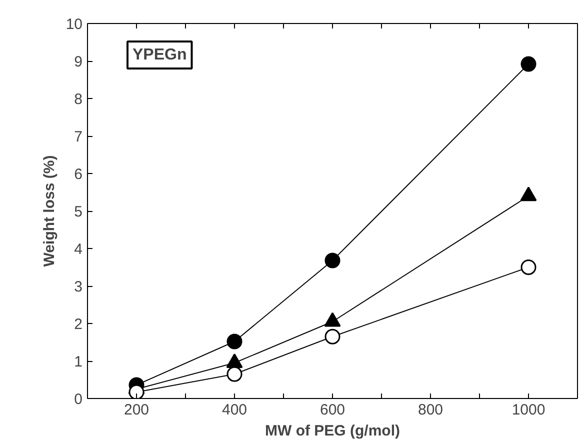  I want to click on y-tick-label: 8, so click(78, 99).